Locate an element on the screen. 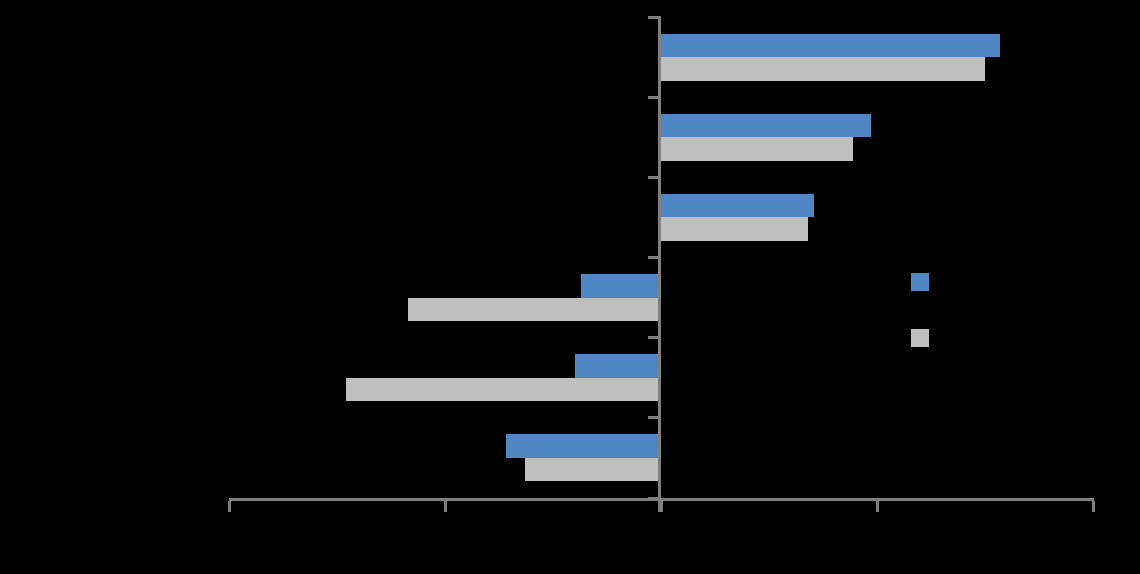 The image size is (1140, 574). bar-series2-cat4 is located at coordinates (534, 309).